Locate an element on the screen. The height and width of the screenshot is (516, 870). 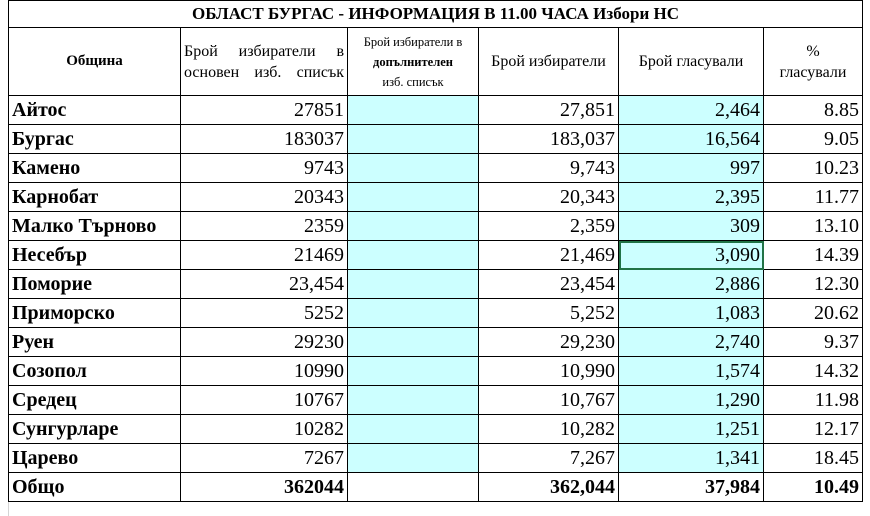
main-list-cell: 183037 is located at coordinates (264, 139).